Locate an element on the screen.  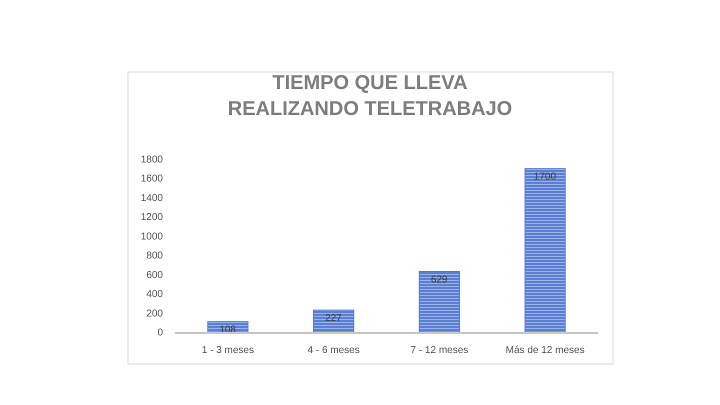
x-tick-label: 4 - 6 meses is located at coordinates (334, 350).